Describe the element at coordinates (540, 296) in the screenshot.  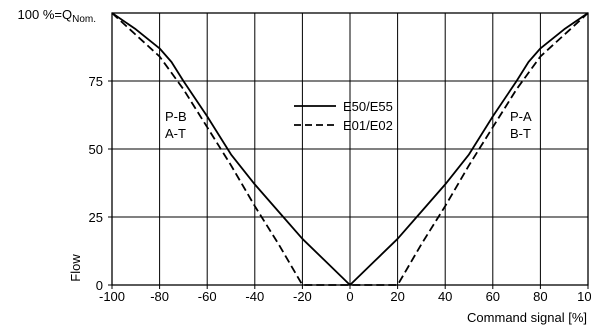
I see `x-tick-label: 80` at that location.